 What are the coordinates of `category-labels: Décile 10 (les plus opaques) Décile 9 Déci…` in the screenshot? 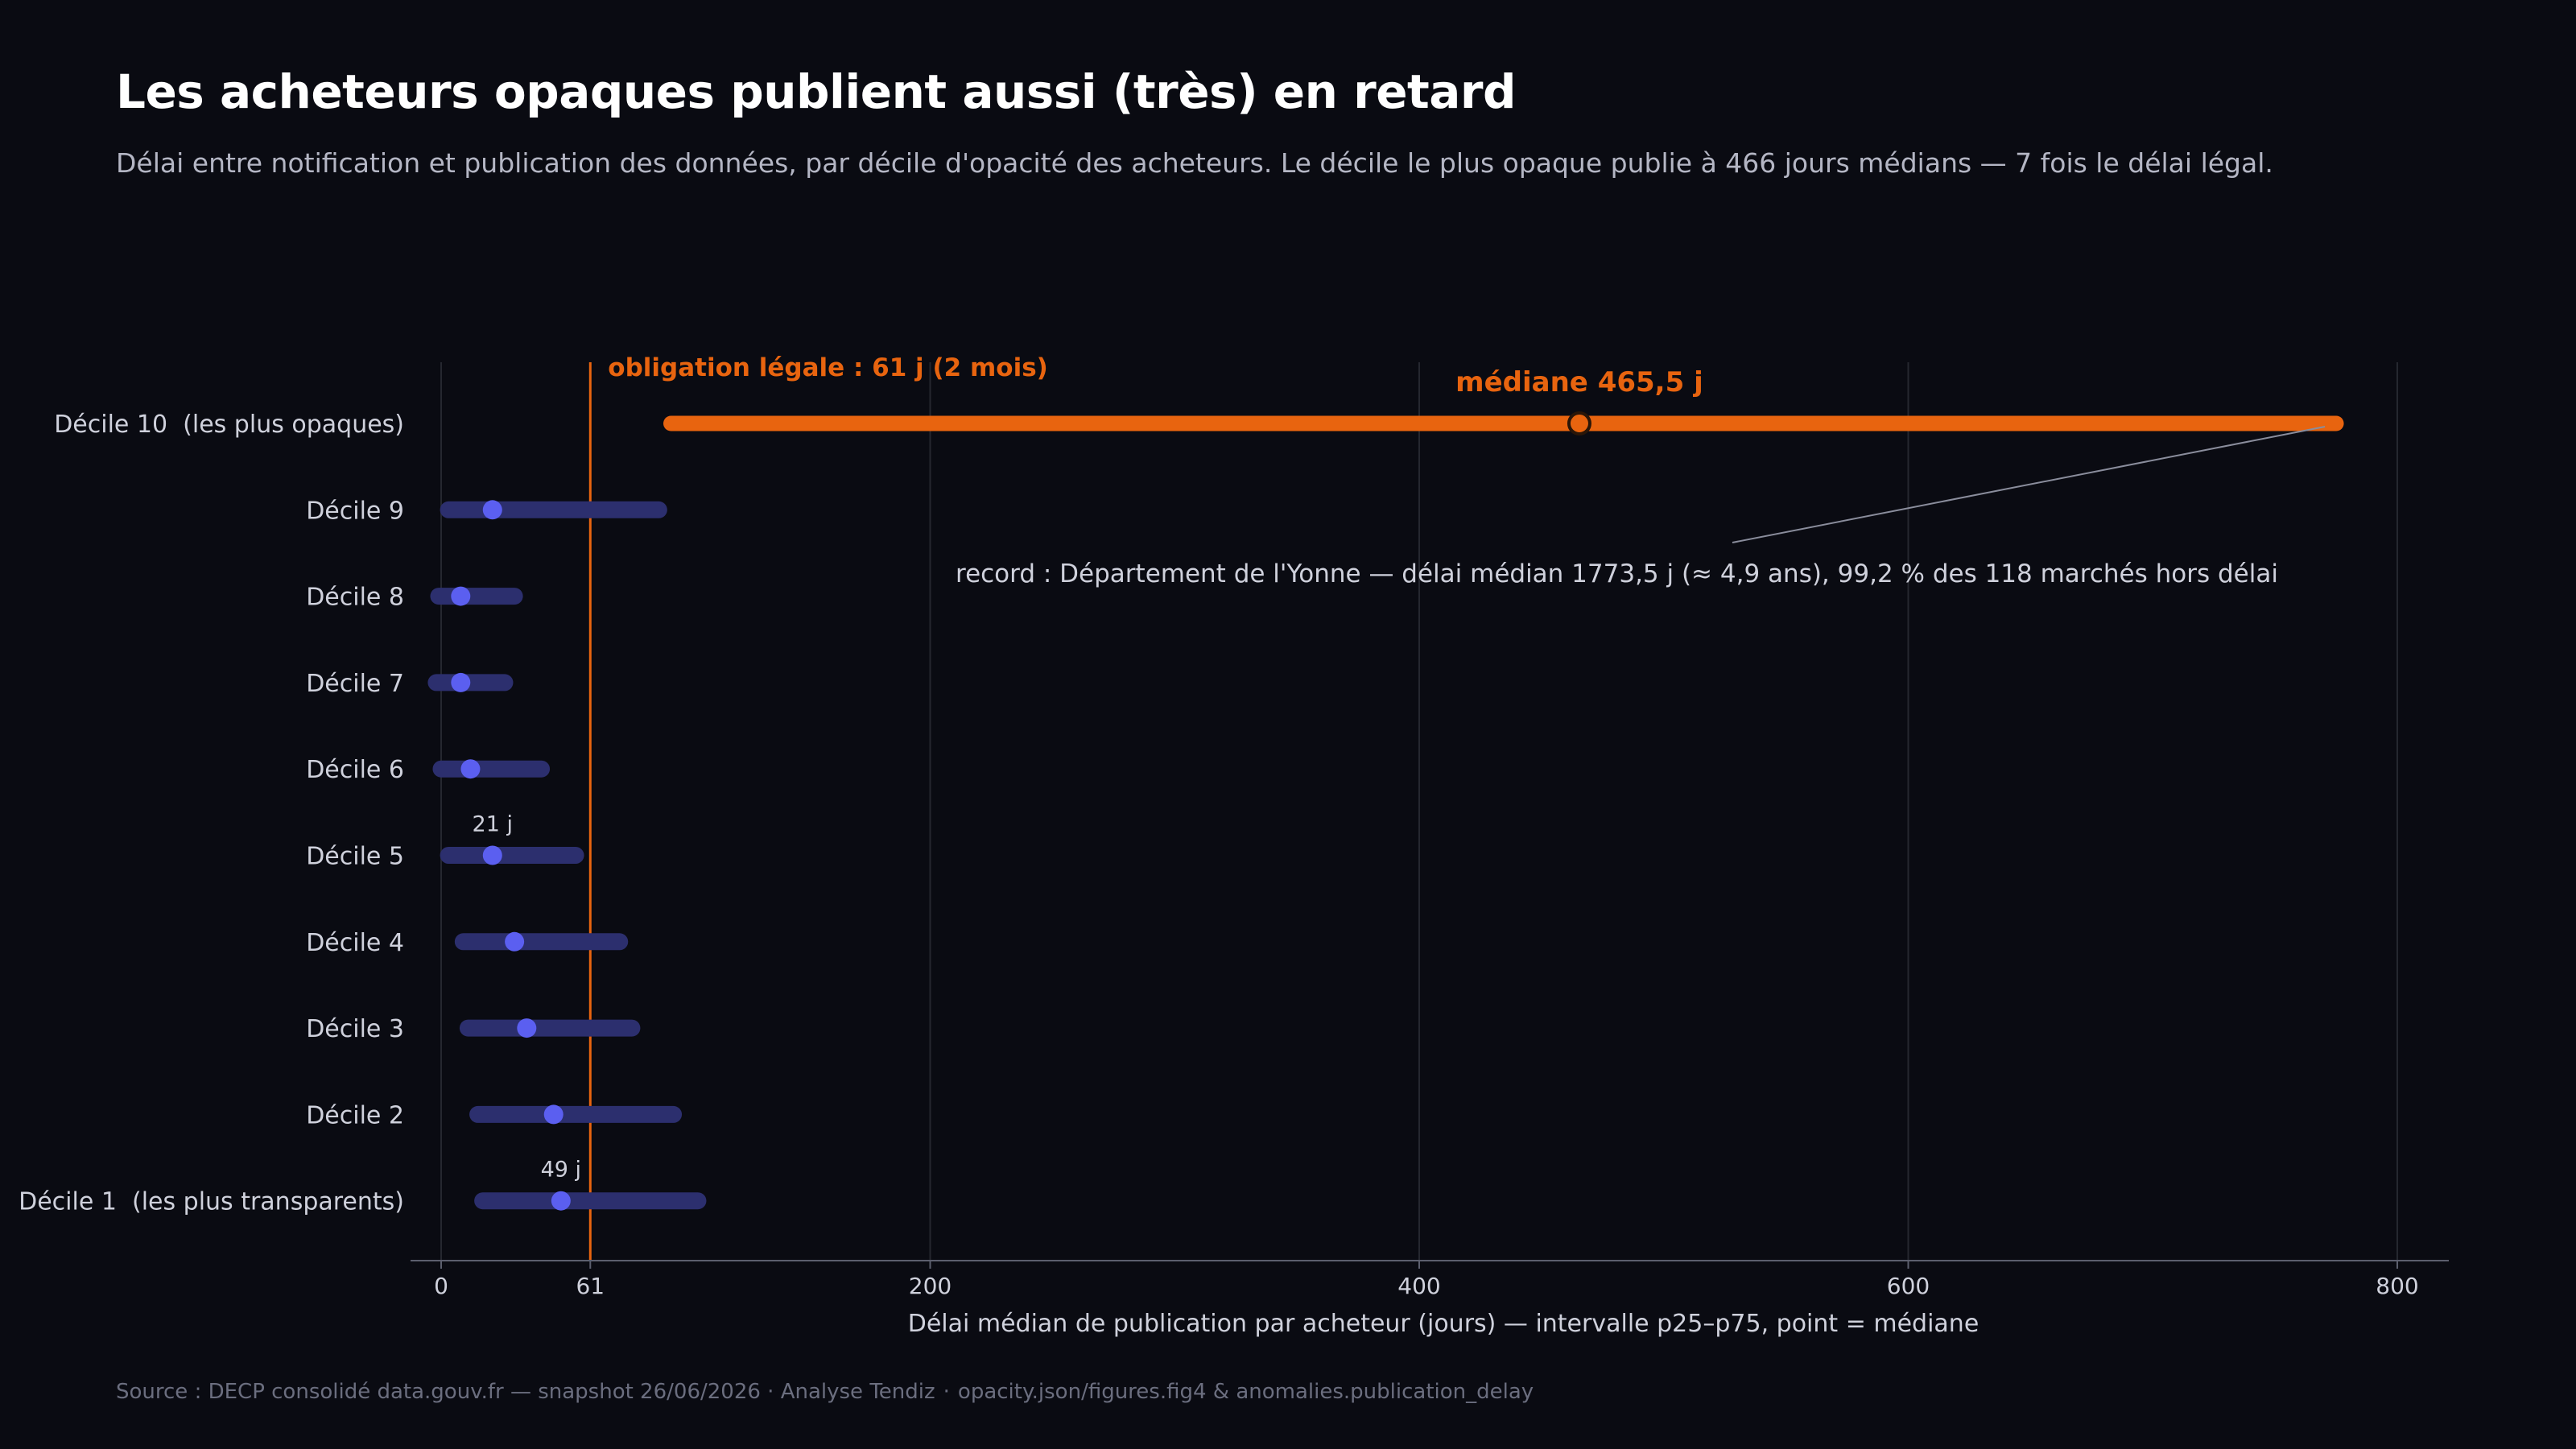 It's located at (211, 813).